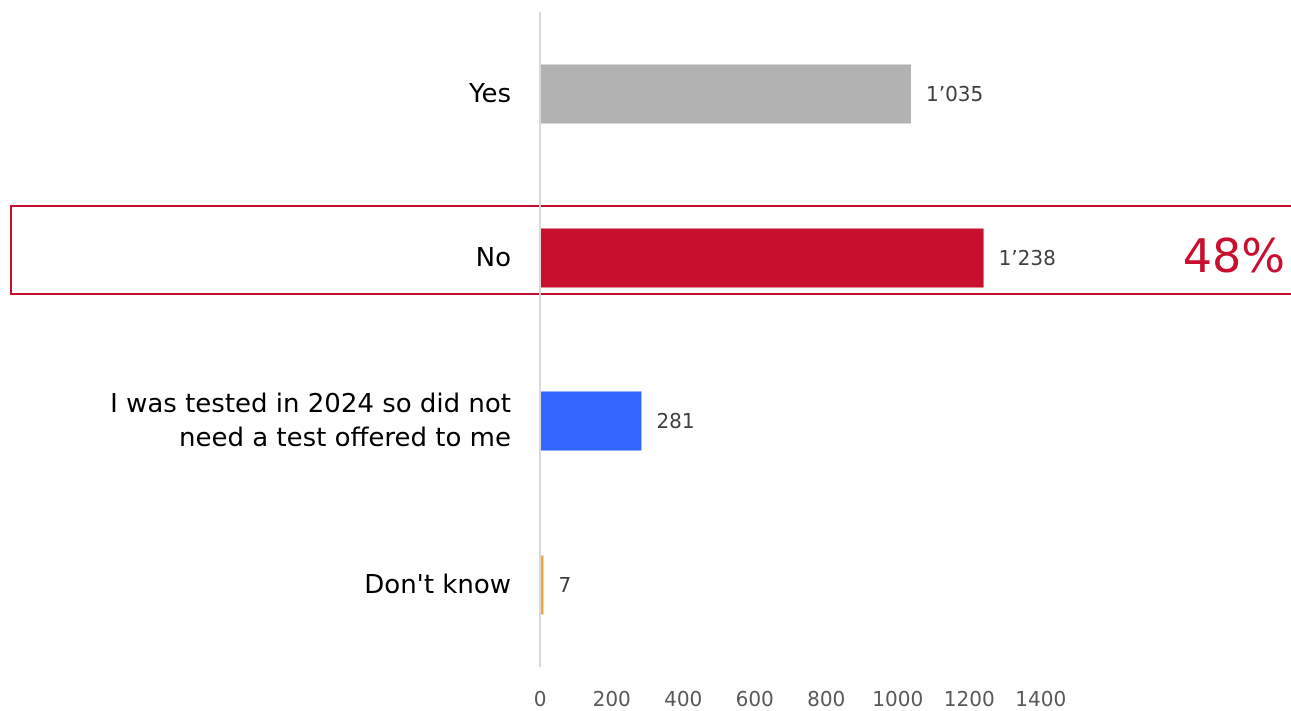 The image size is (1291, 711). What do you see at coordinates (754, 699) in the screenshot?
I see `x-tick-label: 600` at bounding box center [754, 699].